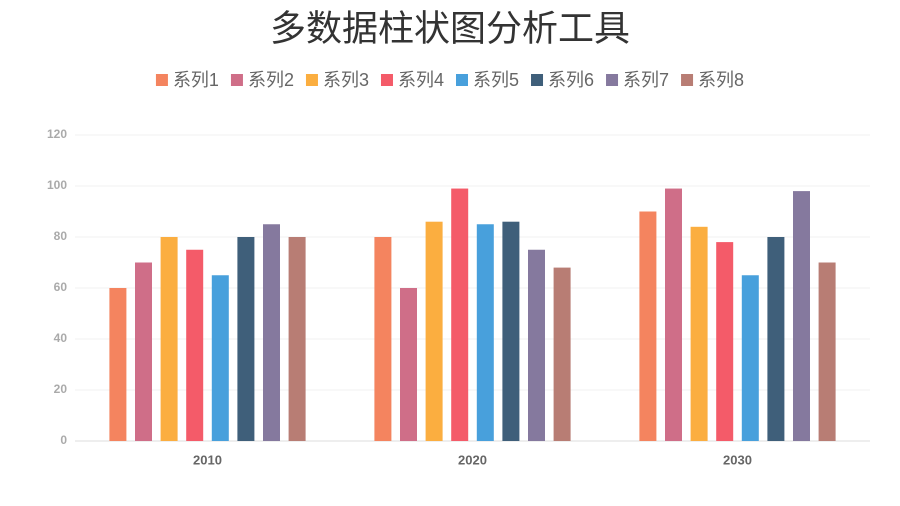 The width and height of the screenshot is (900, 506). I want to click on chart-title: 多数据柱状图分析工具, so click(450, 28).